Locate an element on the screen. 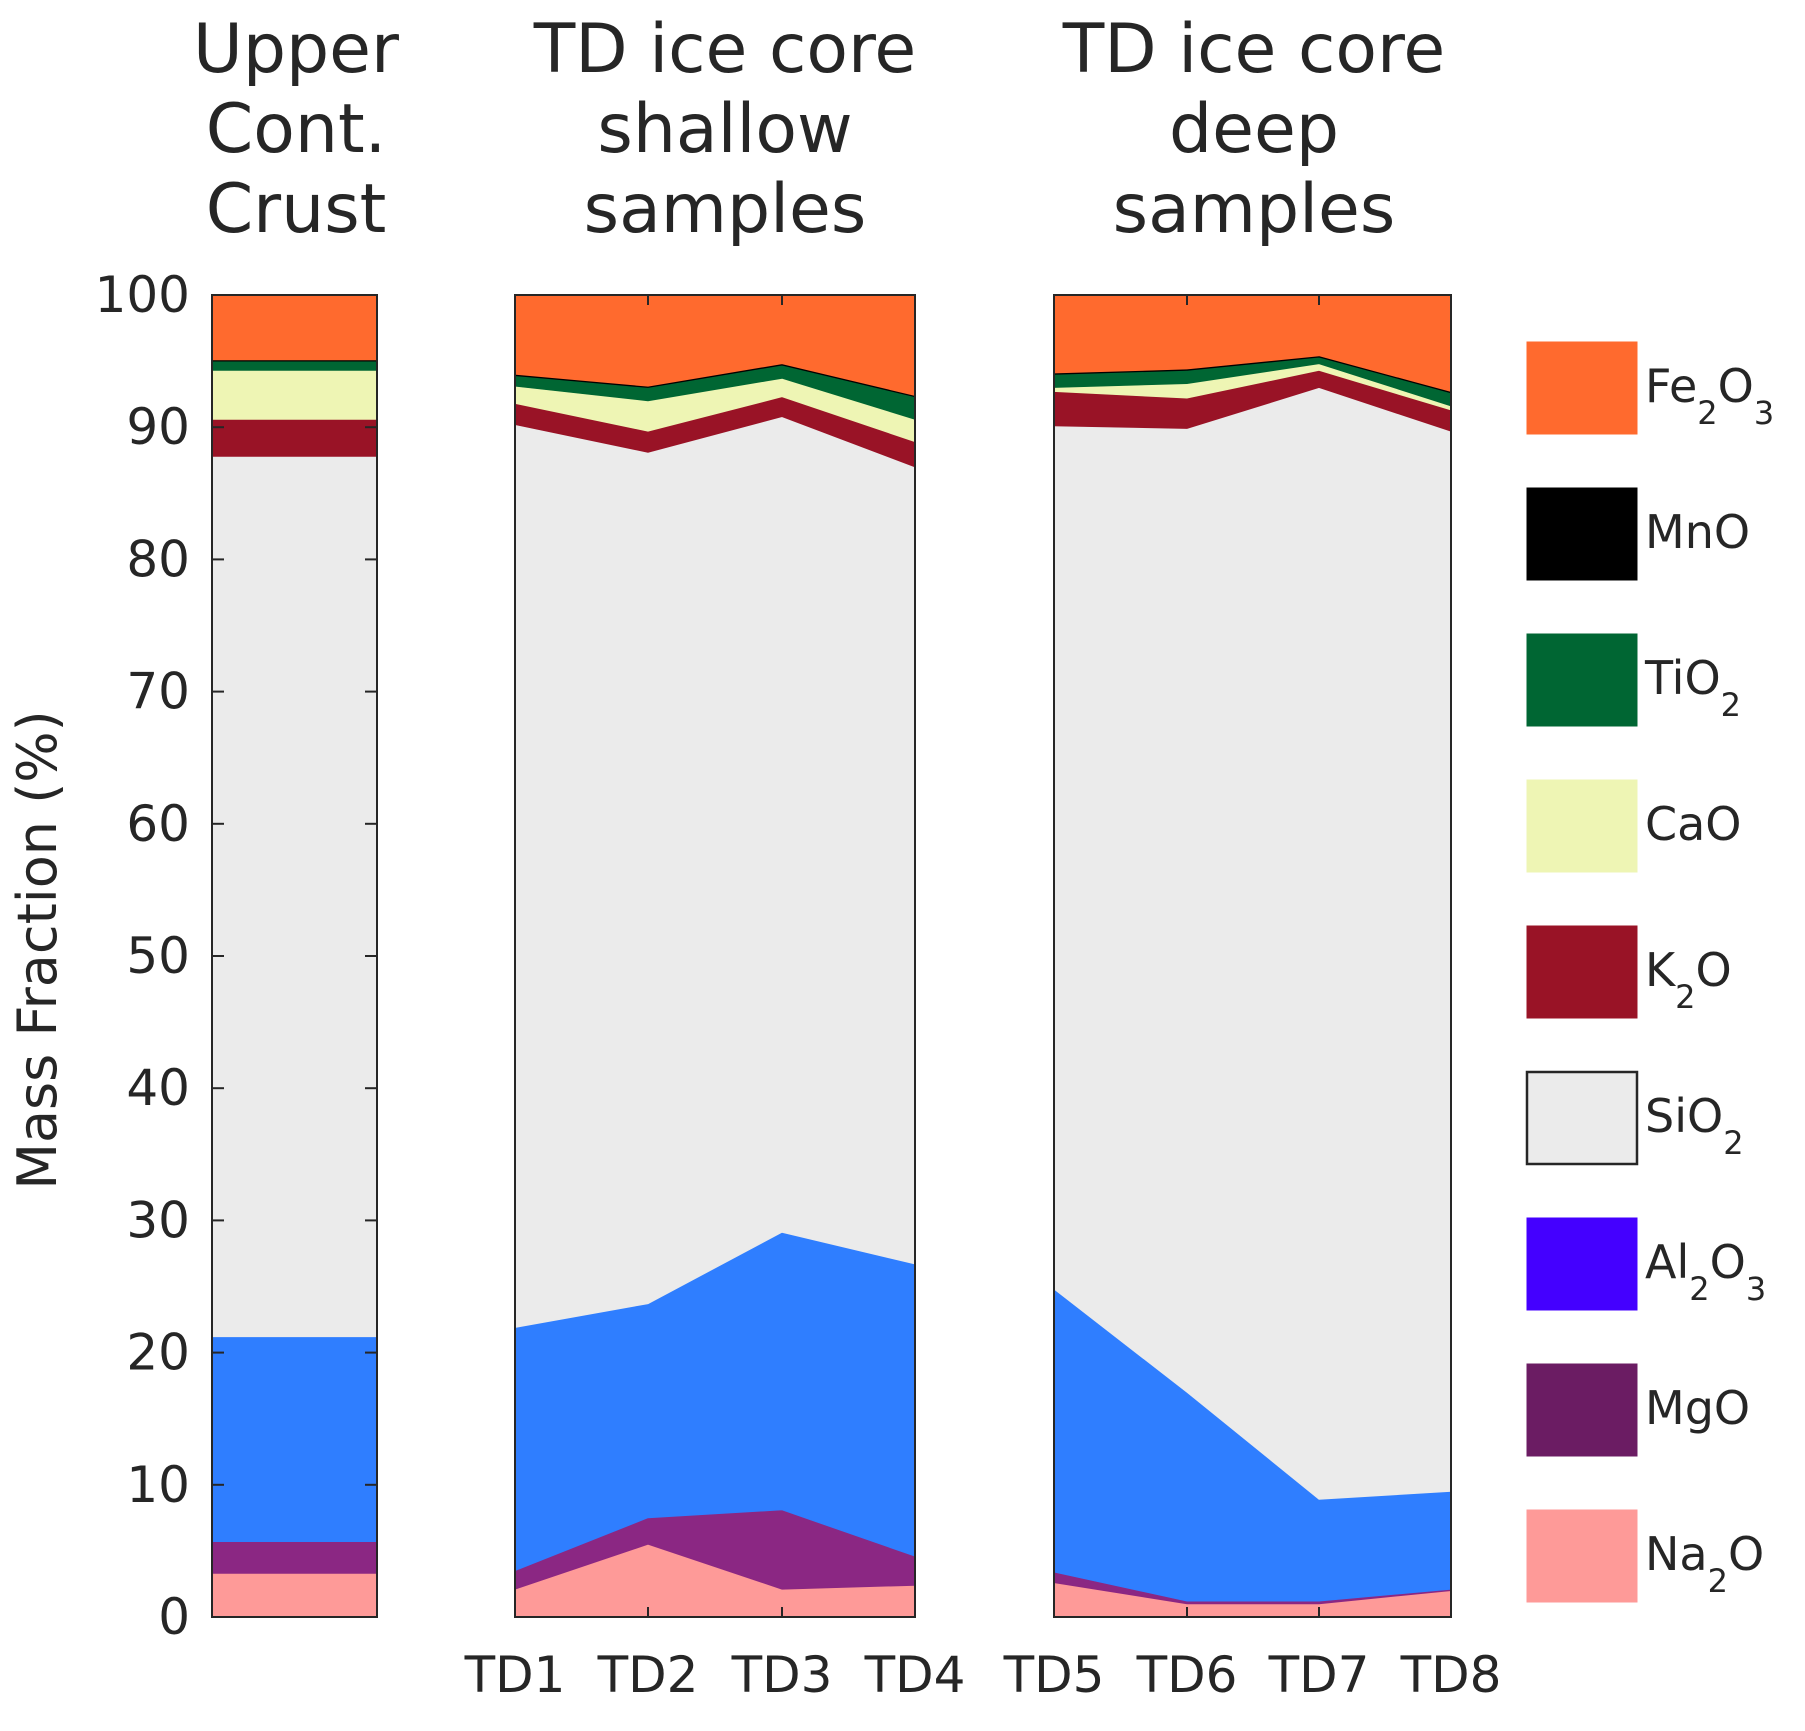  legend-item-k2o: K2O is located at coordinates (1629, 972).